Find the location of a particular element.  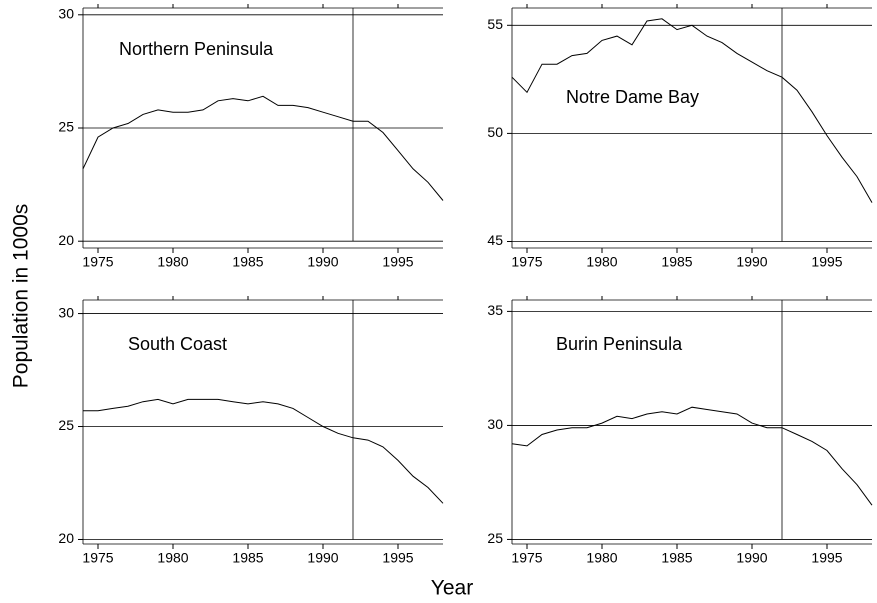

y-tick-label: 35 is located at coordinates (495, 310).